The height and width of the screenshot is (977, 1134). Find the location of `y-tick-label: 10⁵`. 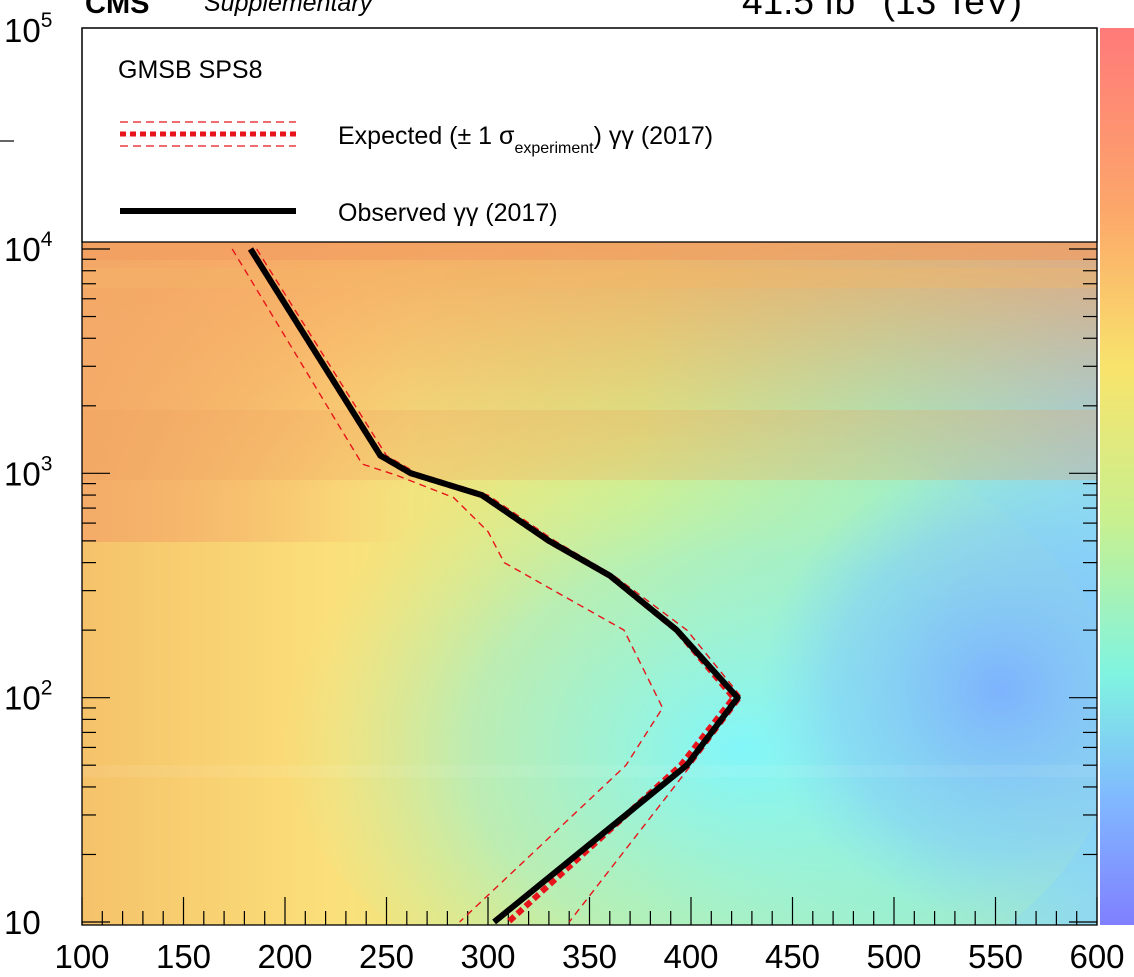

y-tick-label: 10⁵ is located at coordinates (28, 29).